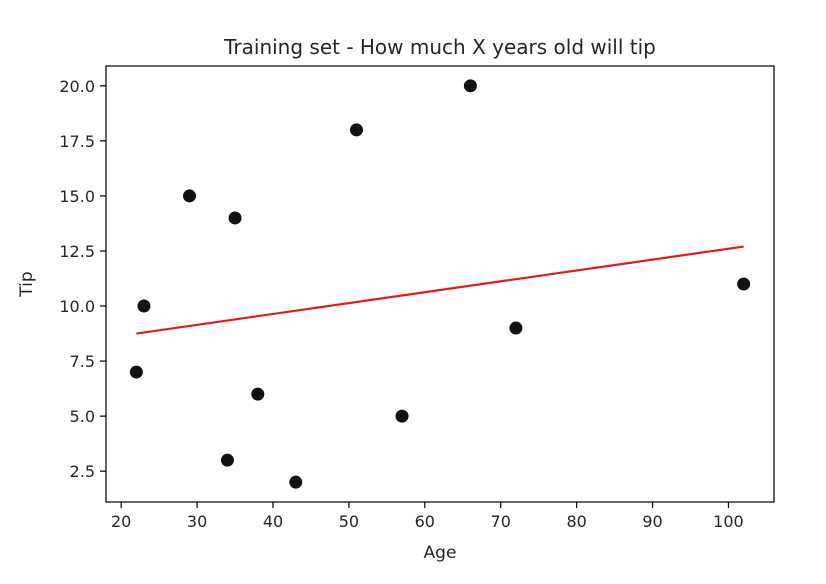  I want to click on y-tick-label: 7.5, so click(82, 361).